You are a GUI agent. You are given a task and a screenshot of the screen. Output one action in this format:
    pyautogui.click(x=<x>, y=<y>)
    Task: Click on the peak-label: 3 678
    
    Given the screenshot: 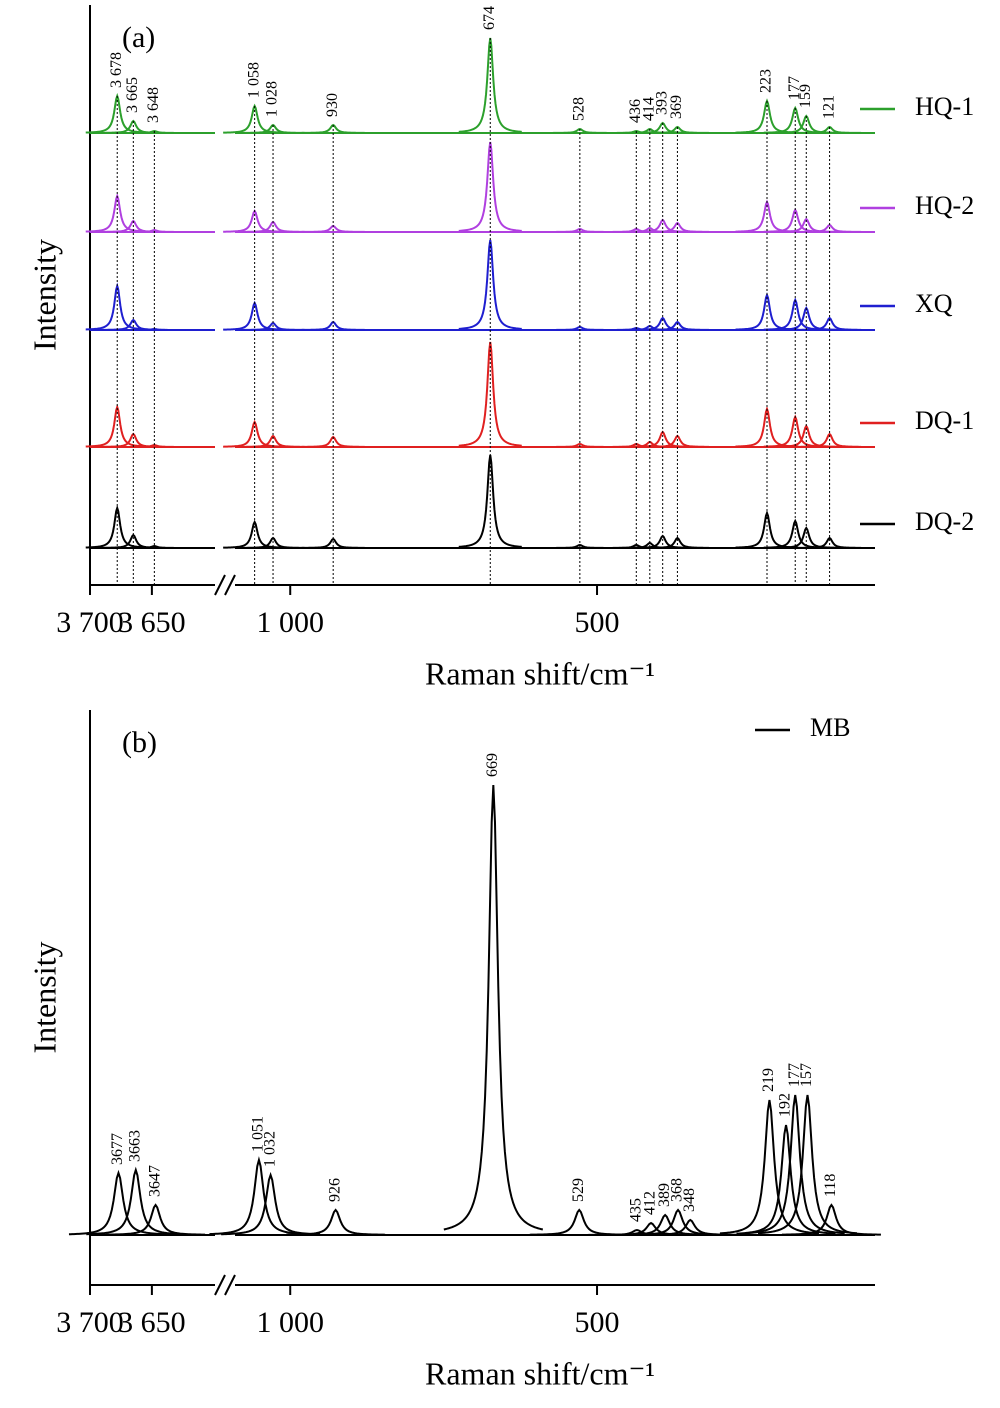 What is the action you would take?
    pyautogui.click(x=116, y=70)
    